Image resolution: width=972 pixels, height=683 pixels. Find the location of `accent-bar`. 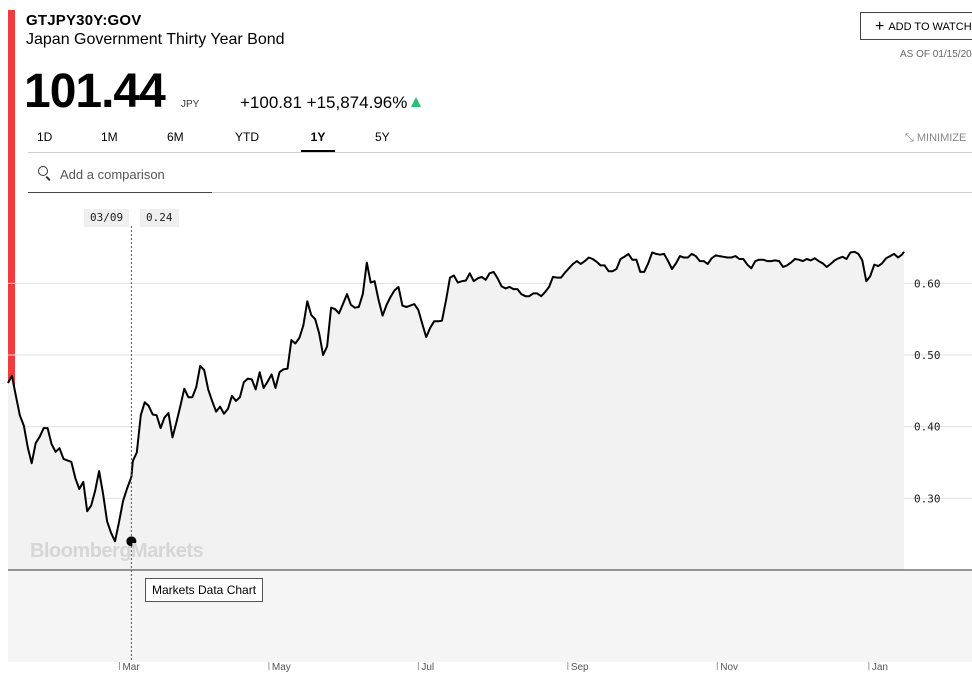

accent-bar is located at coordinates (11, 290).